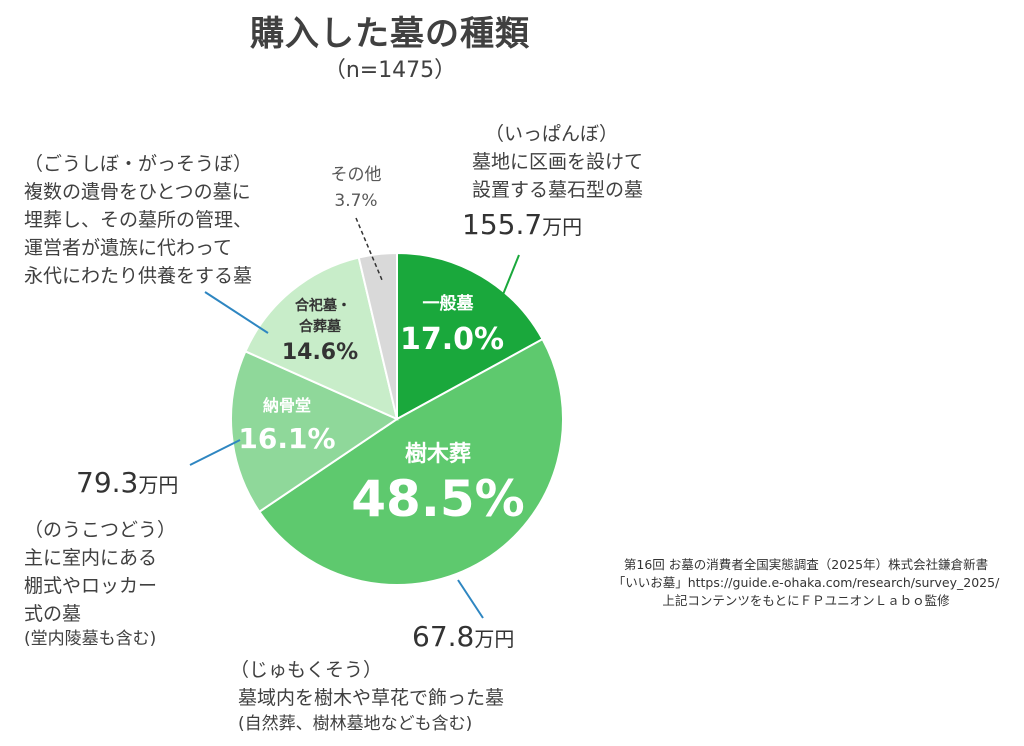  What do you see at coordinates (463, 636) in the screenshot?
I see `jumokuso-price: 67.8万円` at bounding box center [463, 636].